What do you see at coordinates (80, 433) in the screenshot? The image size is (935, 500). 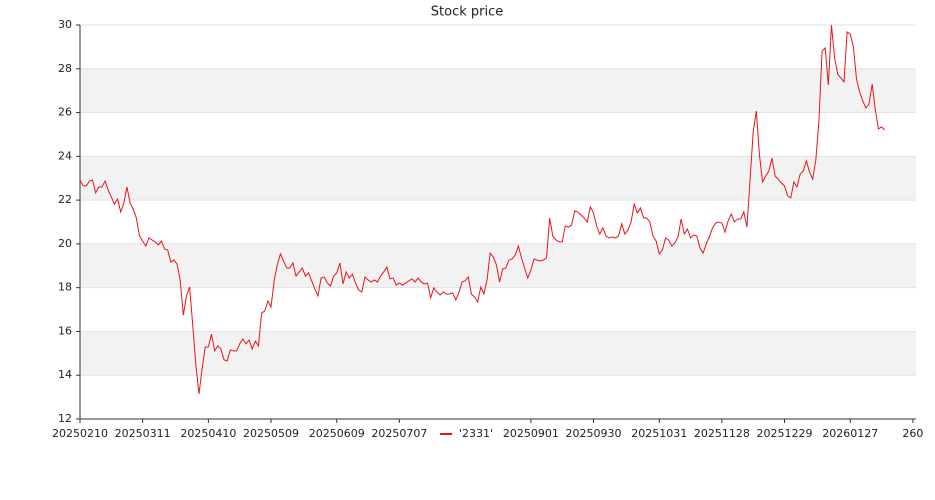 I see `x-tick-label: 20250210` at bounding box center [80, 433].